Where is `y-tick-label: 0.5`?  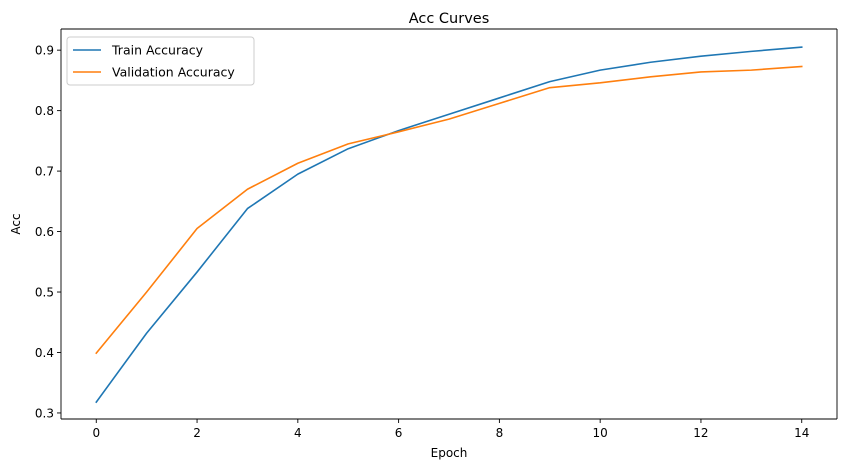
y-tick-label: 0.5 is located at coordinates (44, 292).